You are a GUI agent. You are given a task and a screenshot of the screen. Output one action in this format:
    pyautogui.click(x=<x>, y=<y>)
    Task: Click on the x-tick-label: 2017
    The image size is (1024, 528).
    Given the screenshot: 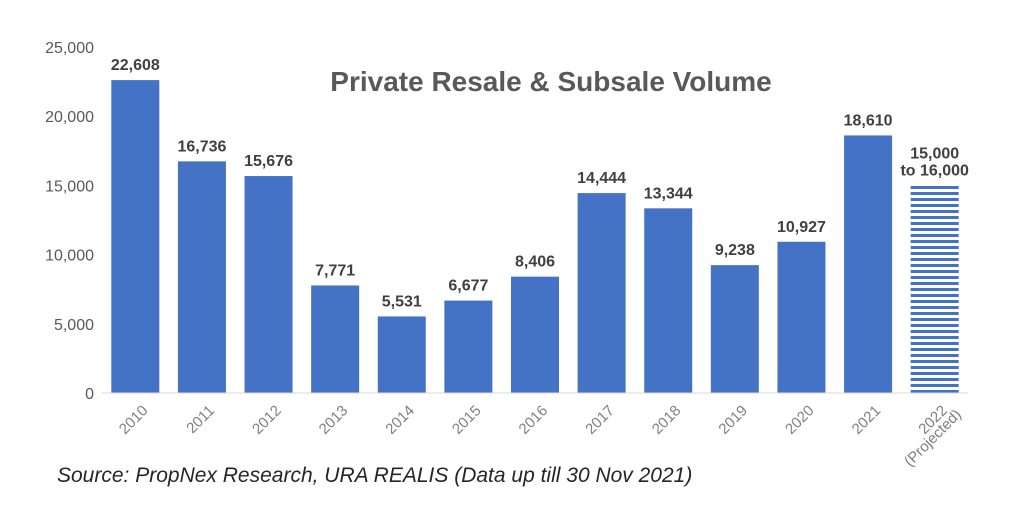 What is the action you would take?
    pyautogui.click(x=600, y=420)
    